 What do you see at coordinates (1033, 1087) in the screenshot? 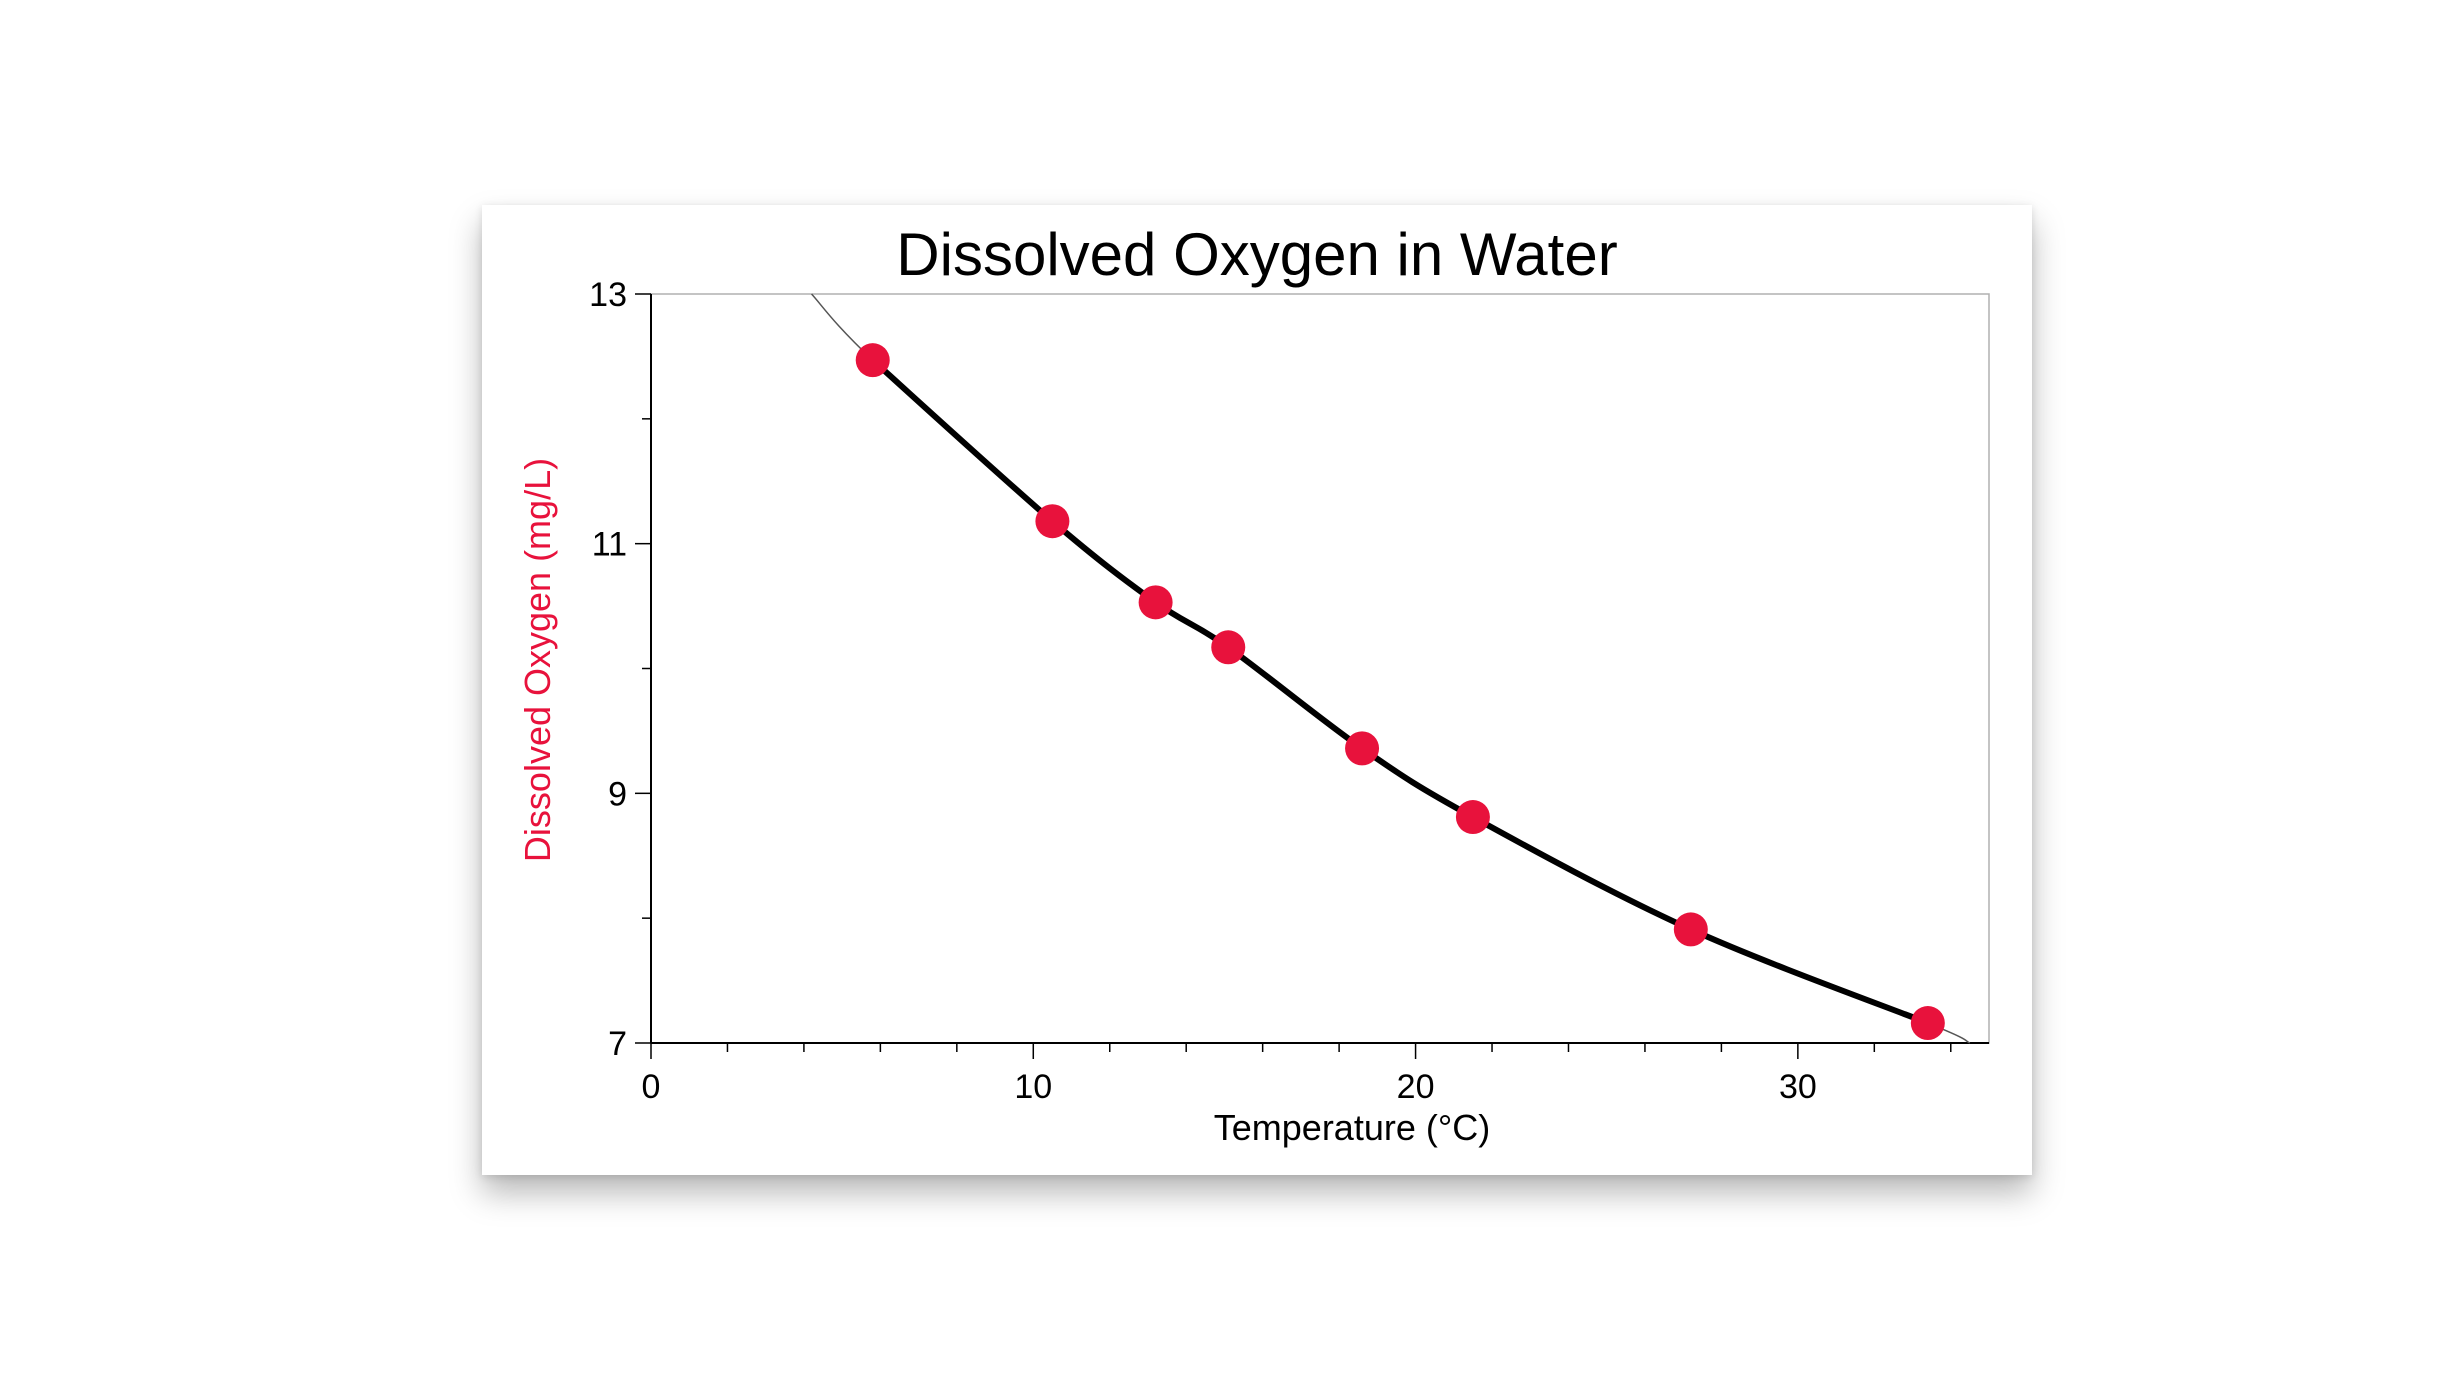
I see `x-tick-label: 10` at bounding box center [1033, 1087].